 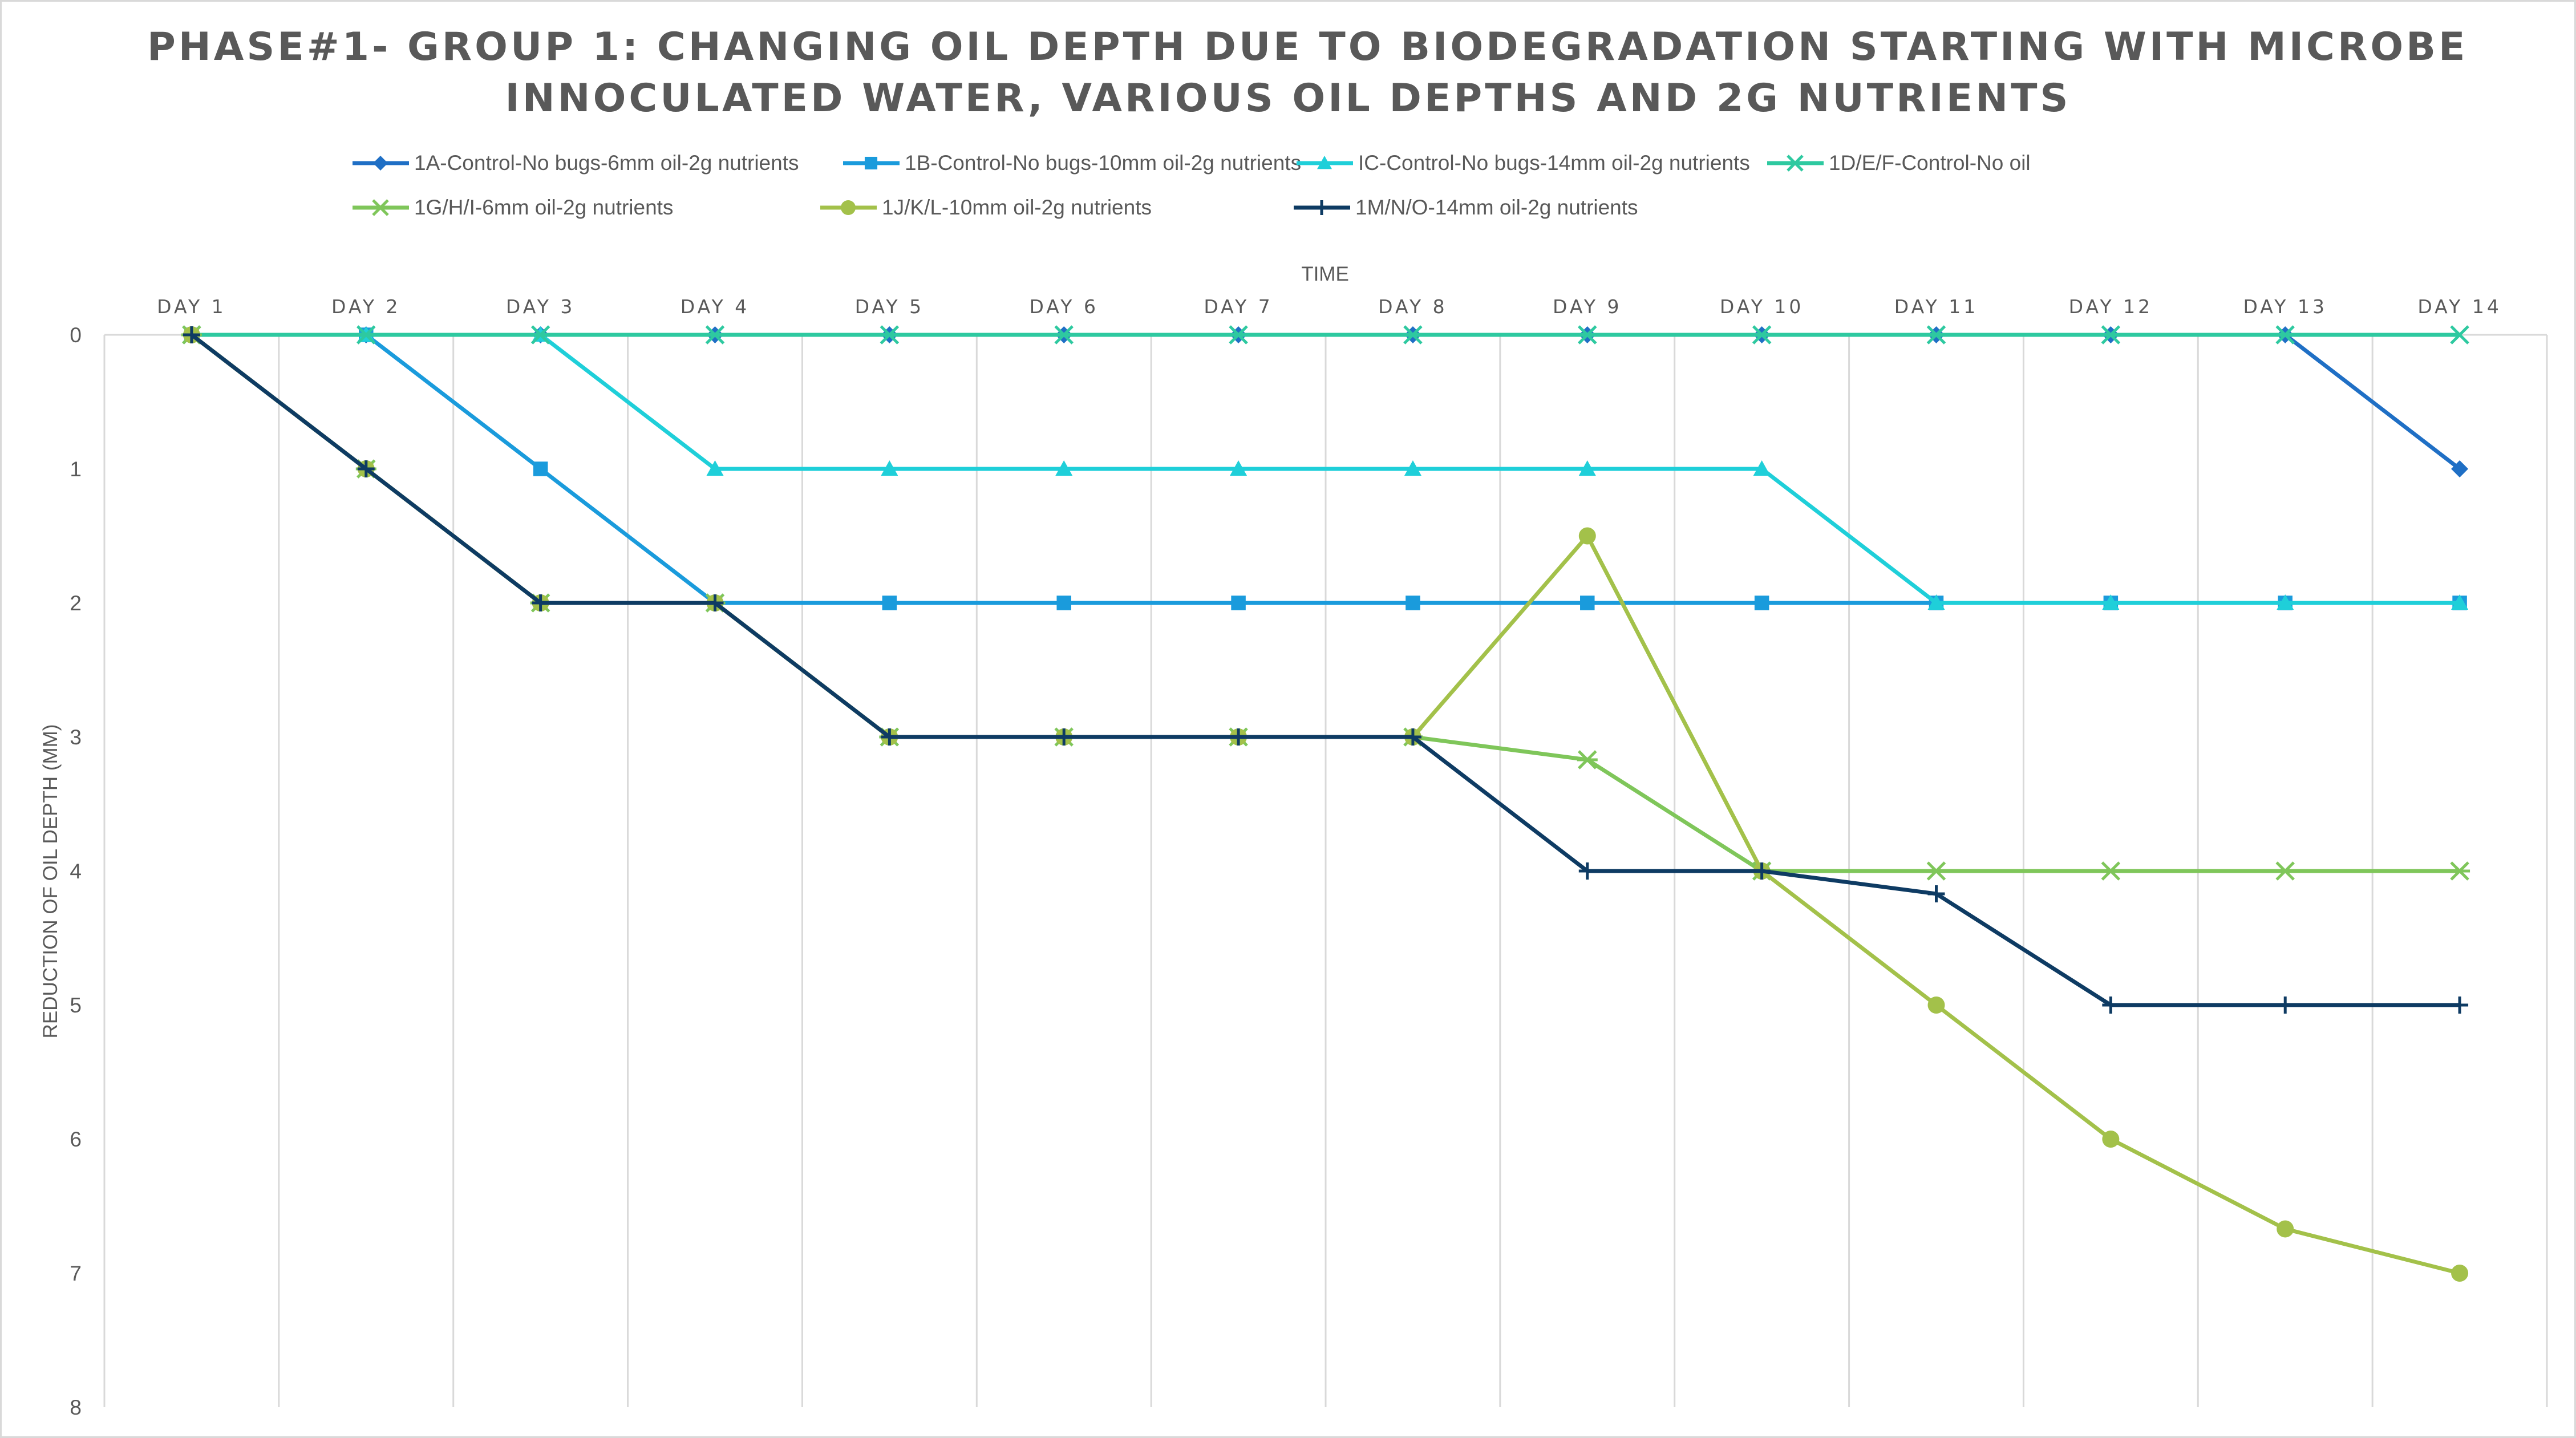 What do you see at coordinates (1413, 306) in the screenshot?
I see `x-tick-label: DAY 8` at bounding box center [1413, 306].